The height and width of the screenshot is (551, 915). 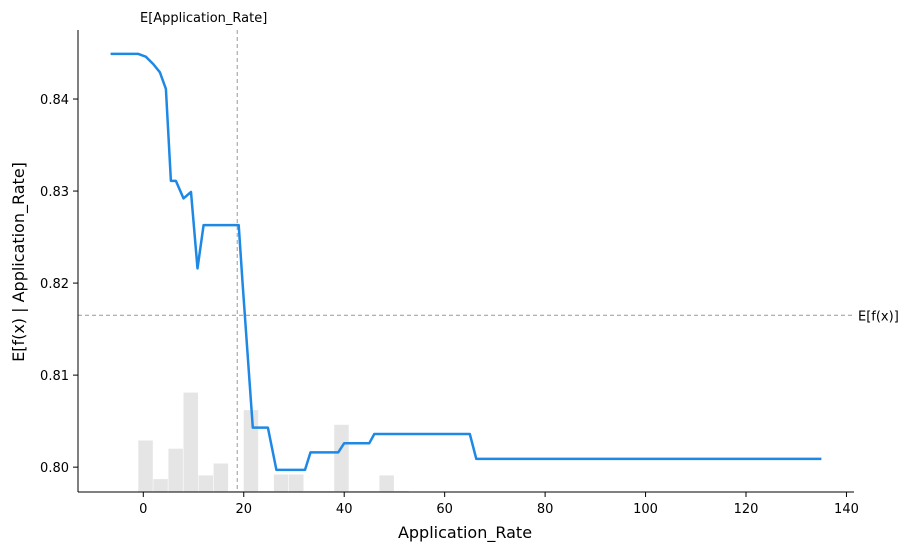 What do you see at coordinates (203, 18) in the screenshot?
I see `vertical-reference-label: E[Application_Rate]` at bounding box center [203, 18].